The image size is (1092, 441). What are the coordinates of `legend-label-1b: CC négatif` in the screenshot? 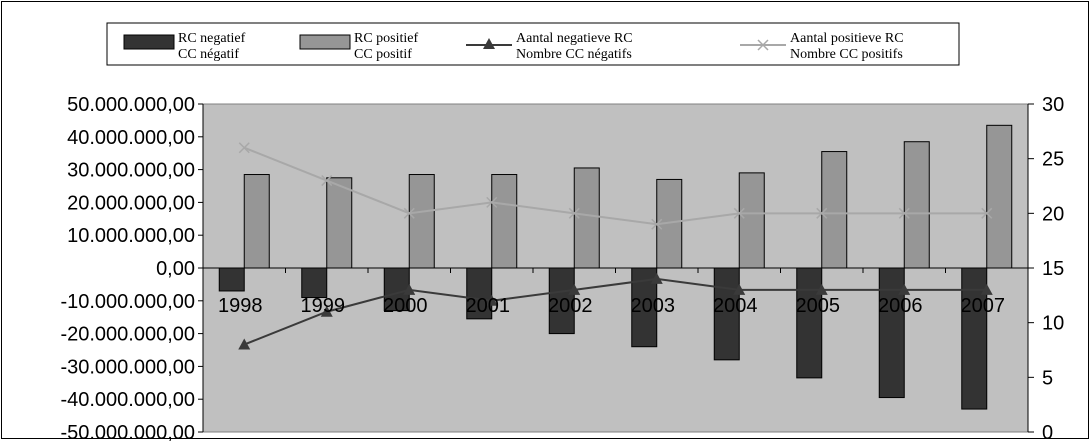 It's located at (208, 54).